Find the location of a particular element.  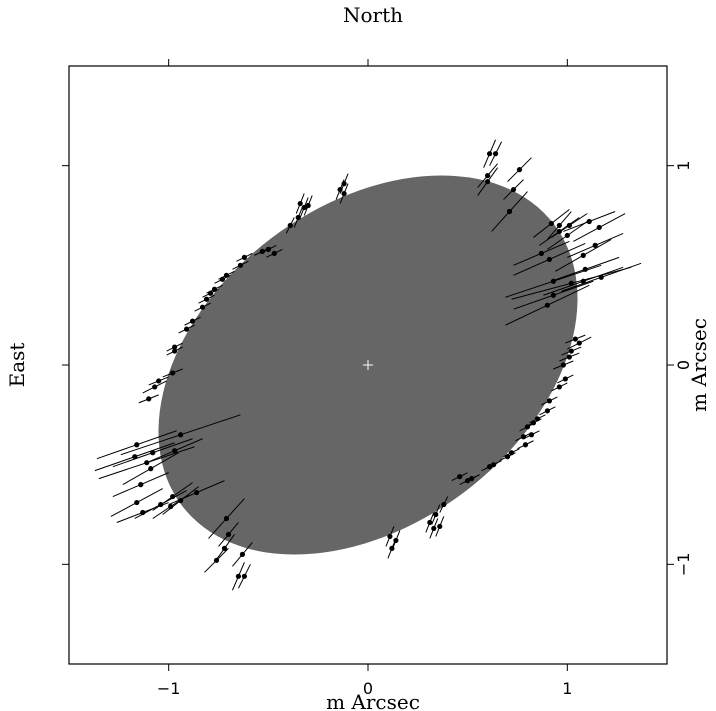

center-marker is located at coordinates (368, 365).